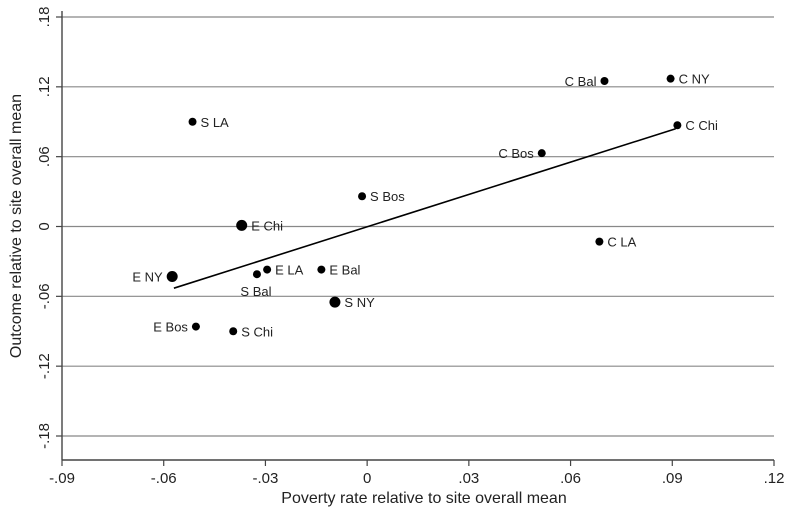  Describe the element at coordinates (44, 436) in the screenshot. I see `y-tick-label: -.18` at that location.